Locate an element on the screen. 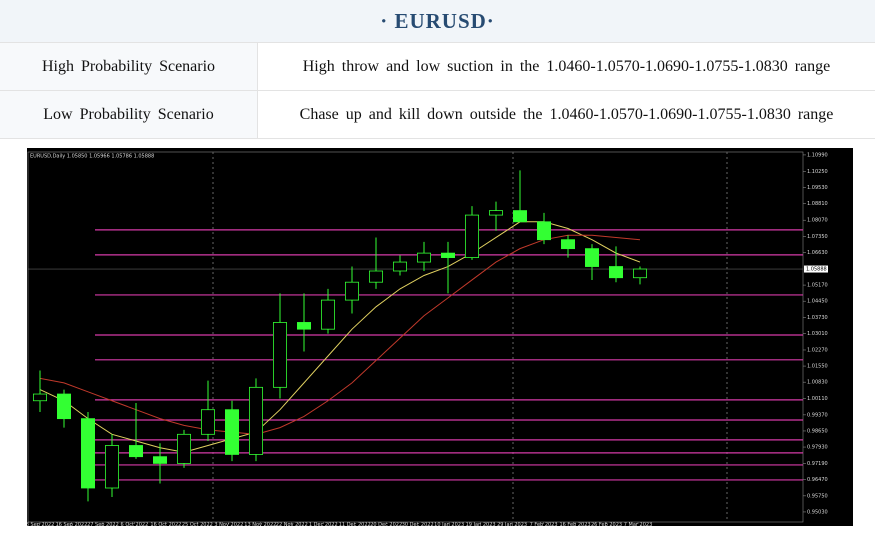  y-tick-label: 0.97930 is located at coordinates (817, 448).